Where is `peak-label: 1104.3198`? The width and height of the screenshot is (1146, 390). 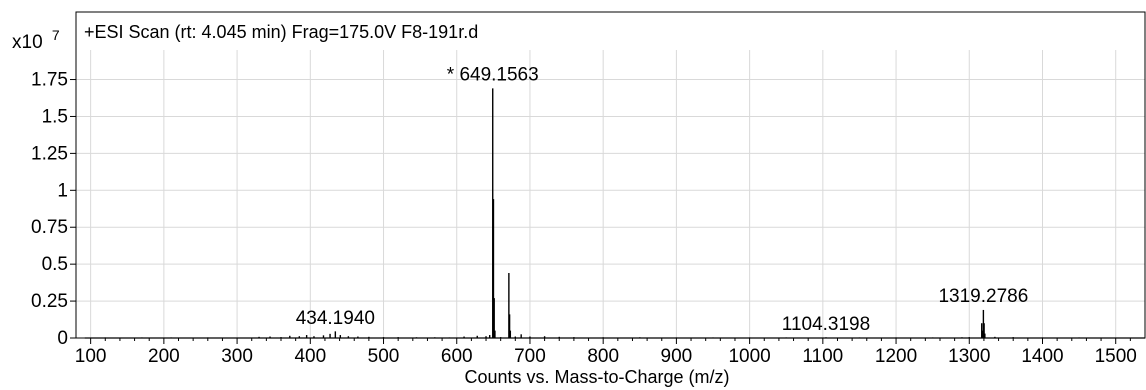 peak-label: 1104.3198 is located at coordinates (826, 324).